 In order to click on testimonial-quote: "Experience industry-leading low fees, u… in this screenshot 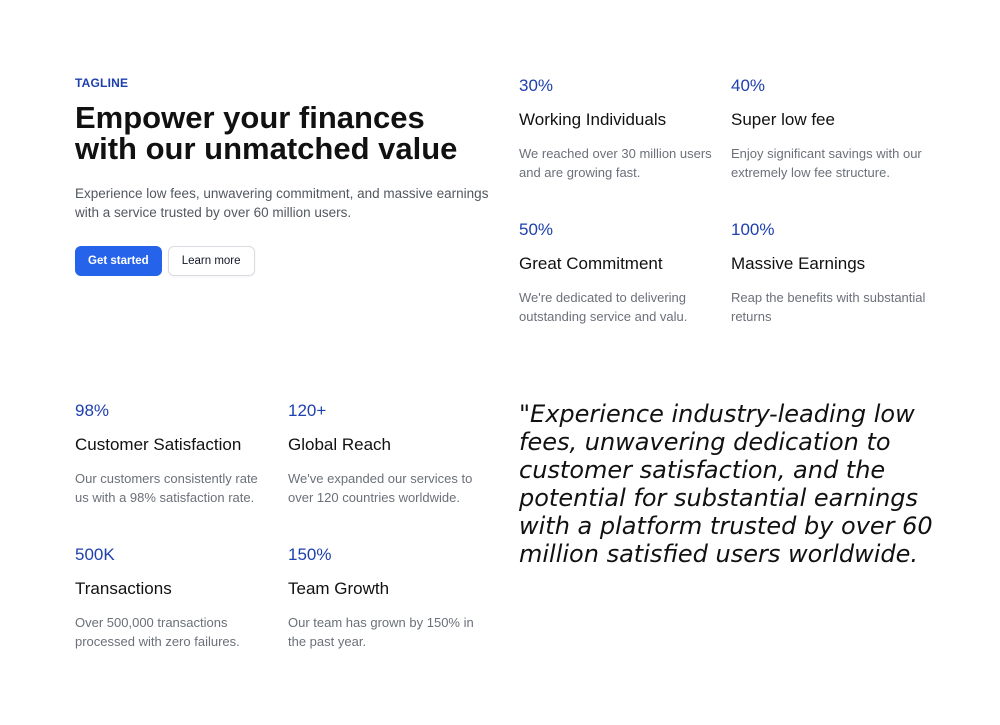, I will do `click(726, 484)`.